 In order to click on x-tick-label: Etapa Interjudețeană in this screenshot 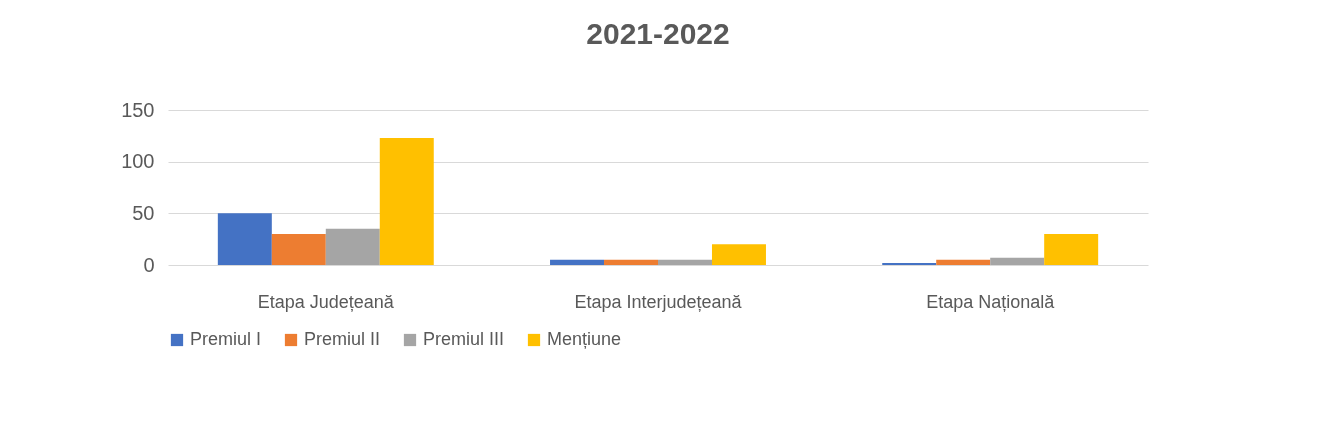, I will do `click(658, 301)`.